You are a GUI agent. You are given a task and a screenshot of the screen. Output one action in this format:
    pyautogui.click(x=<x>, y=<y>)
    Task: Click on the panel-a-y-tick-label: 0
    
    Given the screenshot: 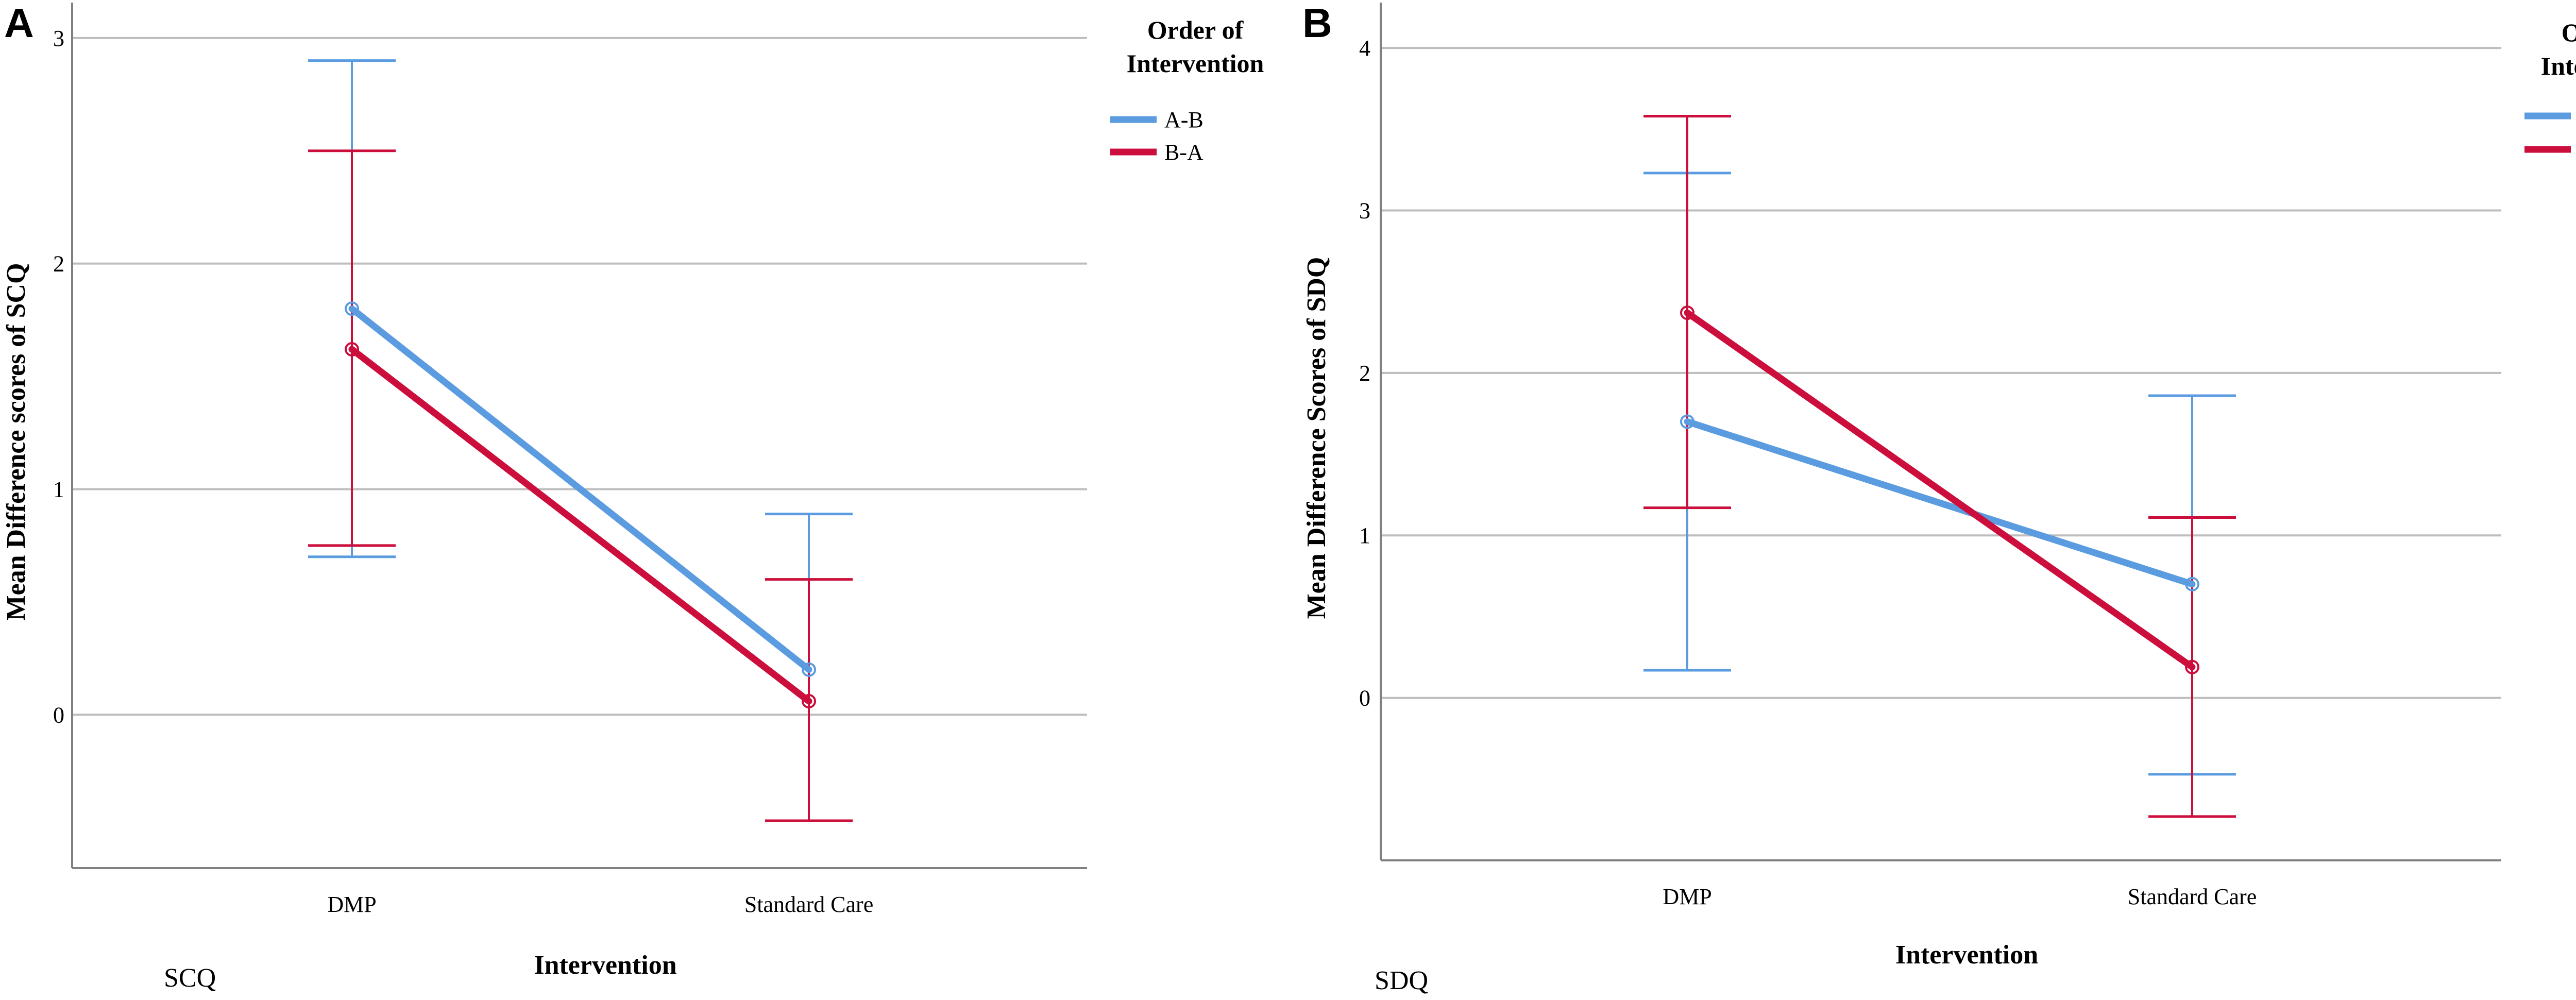 What is the action you would take?
    pyautogui.click(x=59, y=714)
    